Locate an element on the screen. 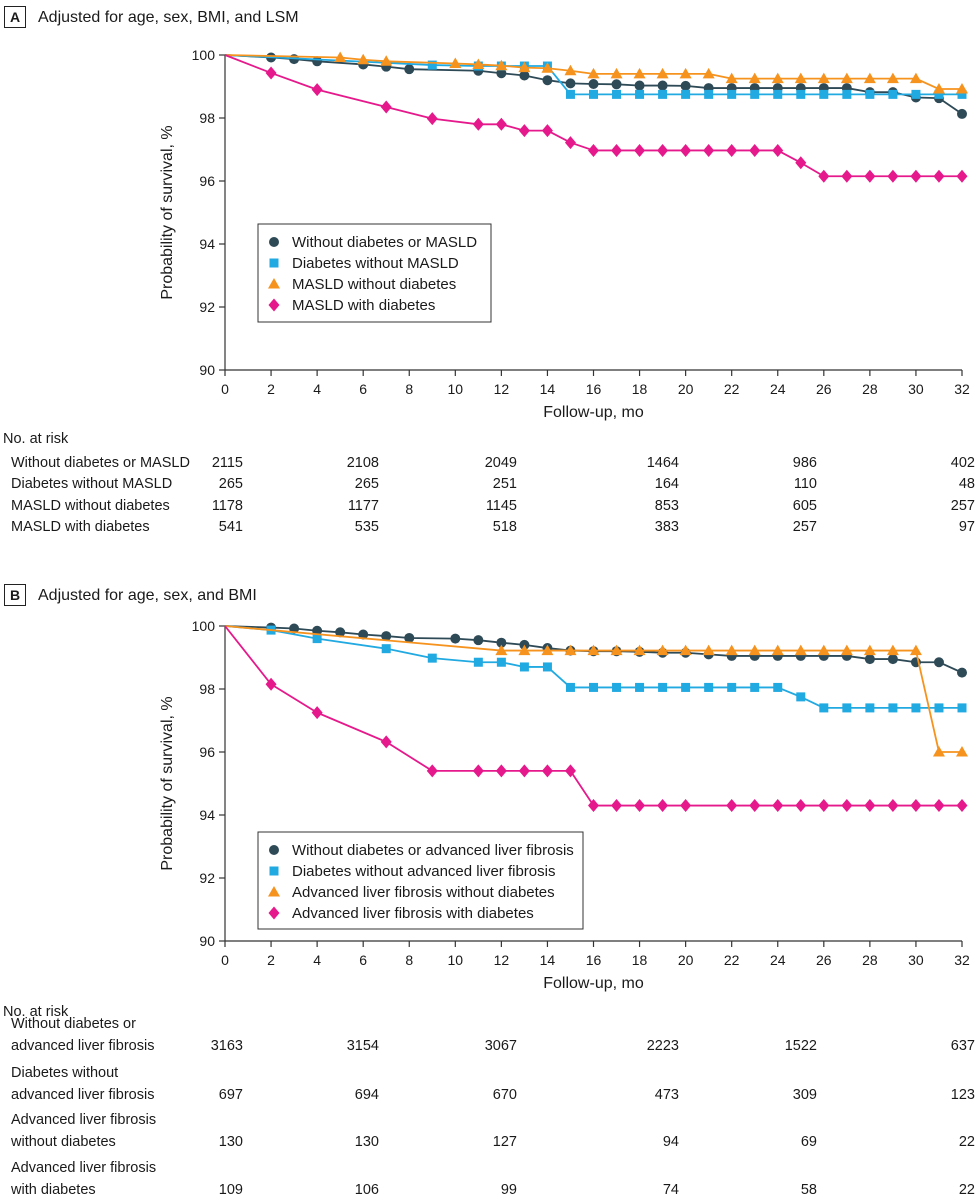 This screenshot has height=1200, width=980. risk-value: 99 is located at coordinates (509, 1190).